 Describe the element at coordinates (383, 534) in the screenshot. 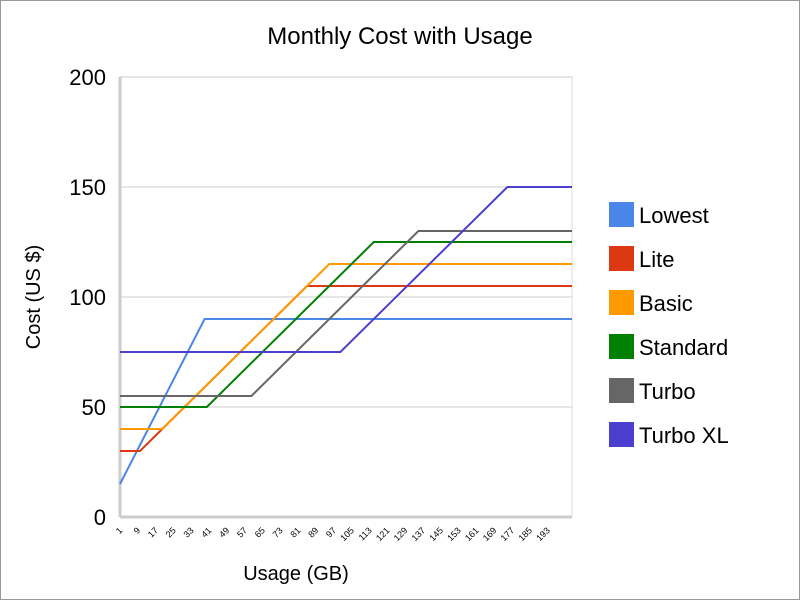

I see `x-tick-label: 121` at that location.